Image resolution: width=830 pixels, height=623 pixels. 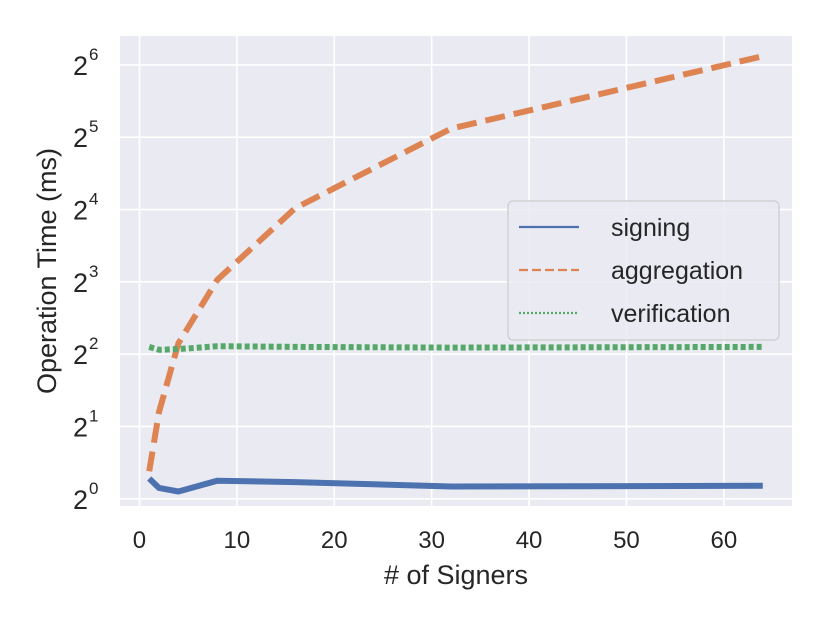 What do you see at coordinates (431, 540) in the screenshot?
I see `x-tick-label: 30` at bounding box center [431, 540].